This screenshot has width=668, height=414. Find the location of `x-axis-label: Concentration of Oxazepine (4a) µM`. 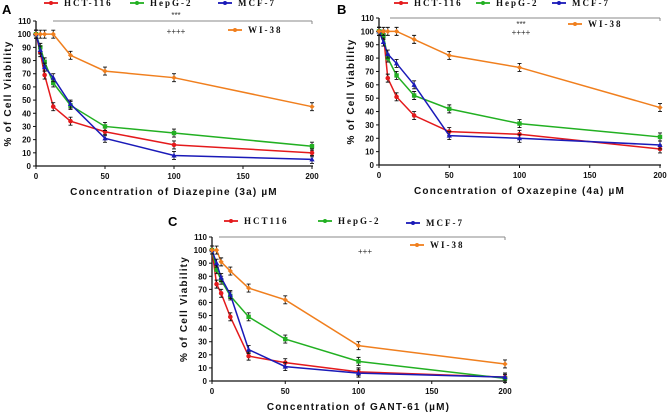

x-axis-label: Concentration of Oxazepine (4a) µM is located at coordinates (519, 191).